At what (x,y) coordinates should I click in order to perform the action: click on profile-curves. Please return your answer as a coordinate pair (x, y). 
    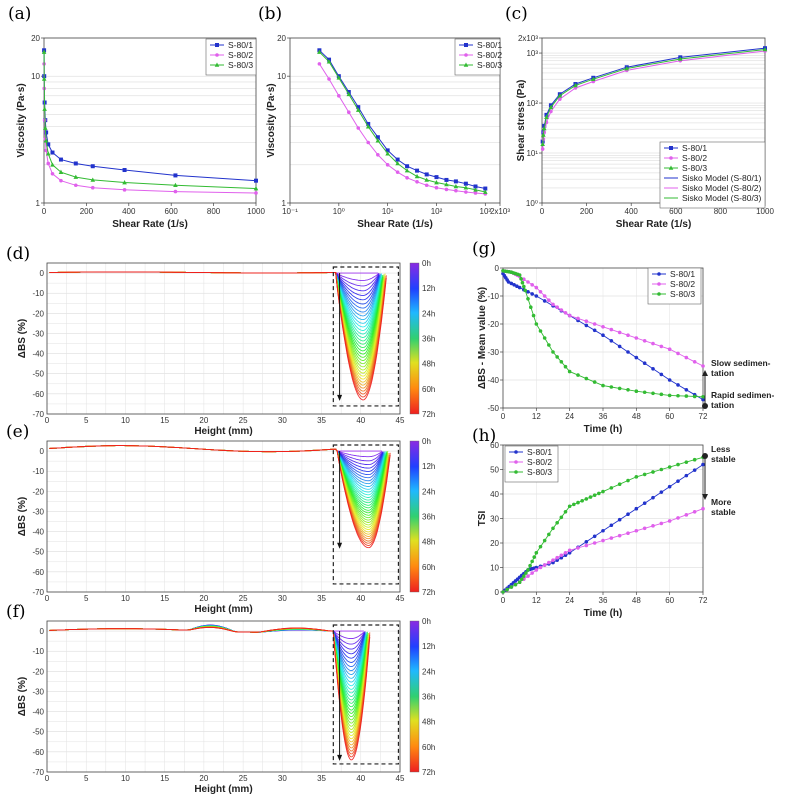
    Looking at the image, I should click on (218, 336).